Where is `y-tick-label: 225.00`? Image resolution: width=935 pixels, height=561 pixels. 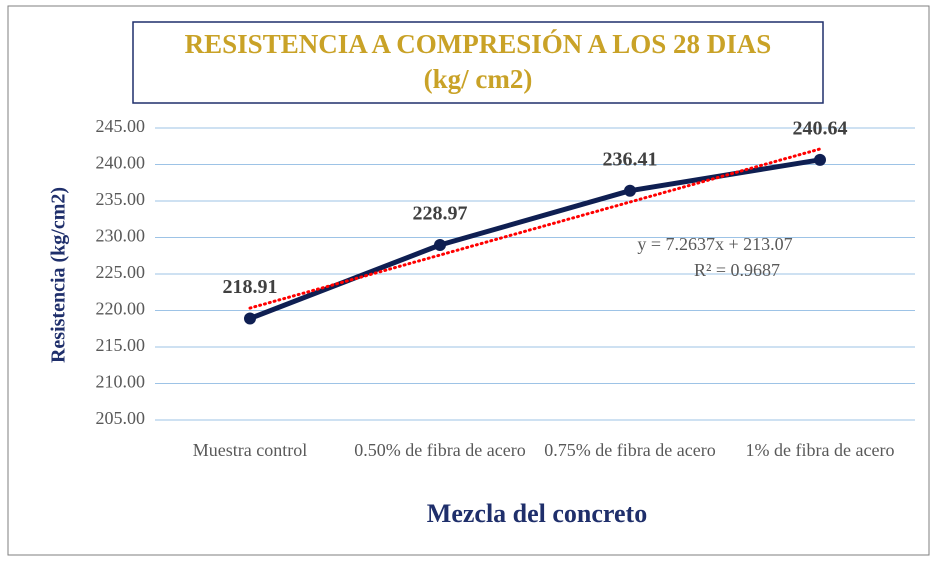
y-tick-label: 225.00 is located at coordinates (121, 272).